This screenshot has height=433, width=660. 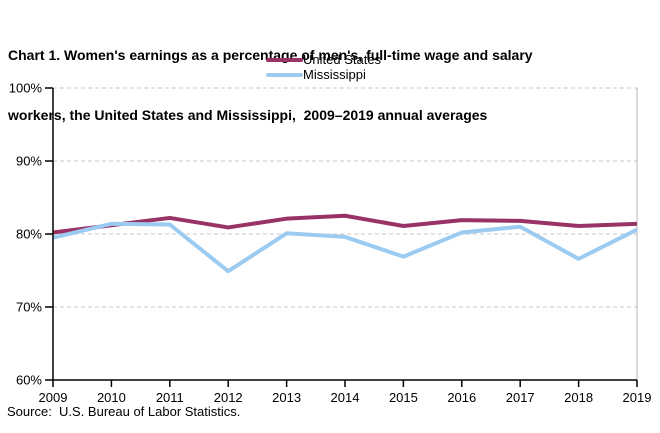 What do you see at coordinates (345, 224) in the screenshot?
I see `united-states-line` at bounding box center [345, 224].